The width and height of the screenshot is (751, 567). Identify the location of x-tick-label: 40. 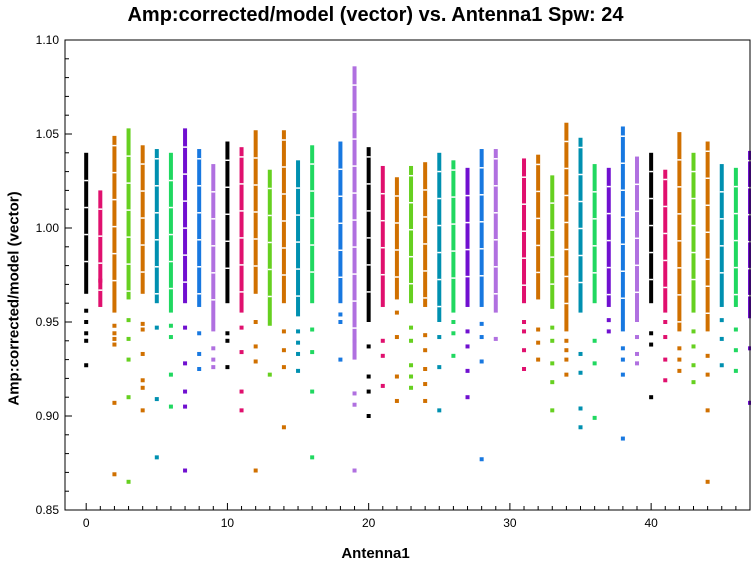
(651, 523).